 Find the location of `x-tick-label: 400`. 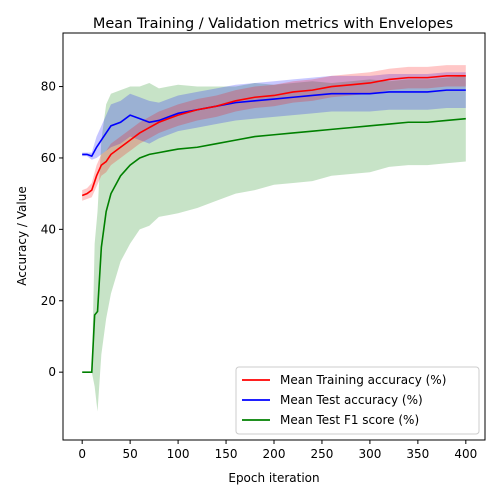

x-tick-label: 400 is located at coordinates (465, 454).